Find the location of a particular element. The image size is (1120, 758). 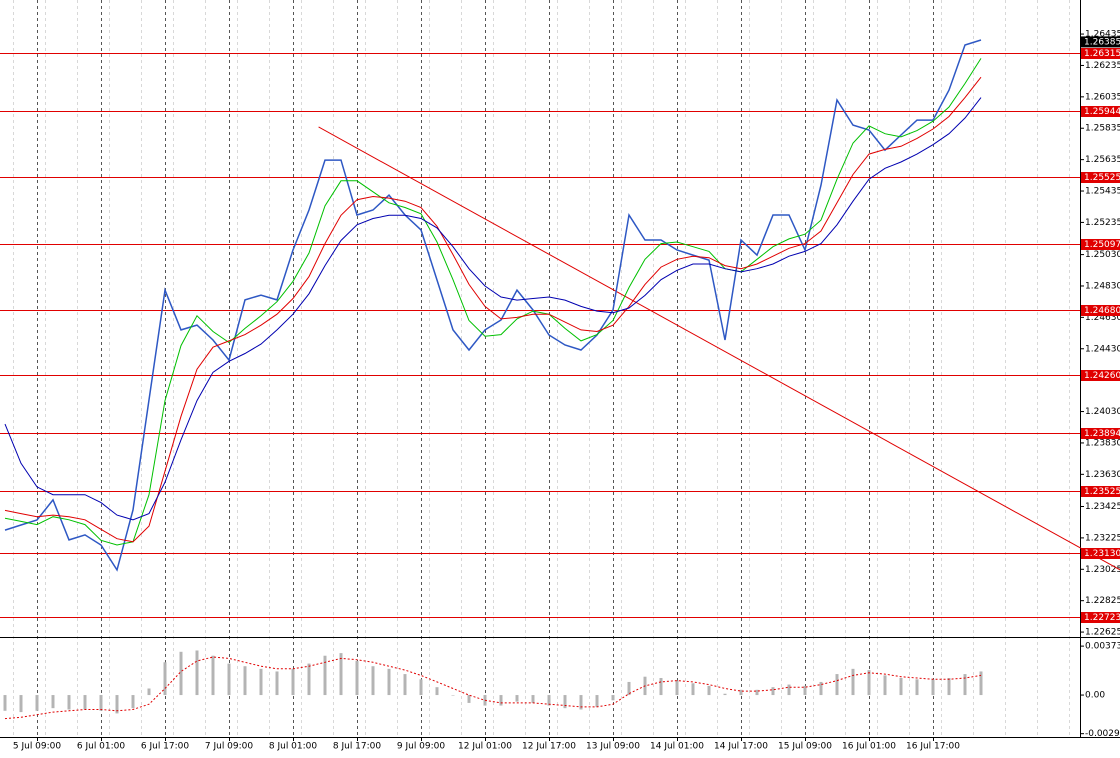

y-tick-label: 1.25235 is located at coordinates (1102, 223).